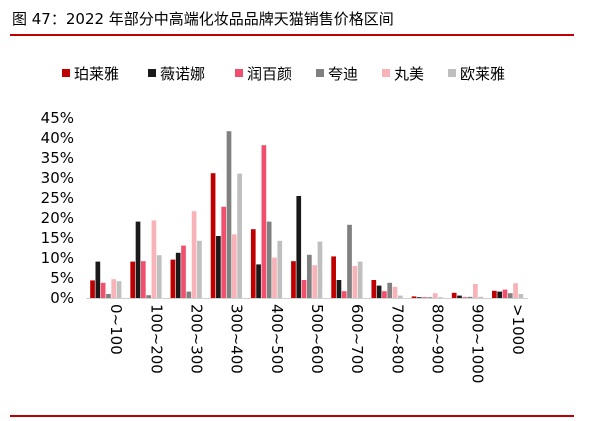  What do you see at coordinates (409, 74) in the screenshot?
I see `legend-label-4: 丸美` at bounding box center [409, 74].